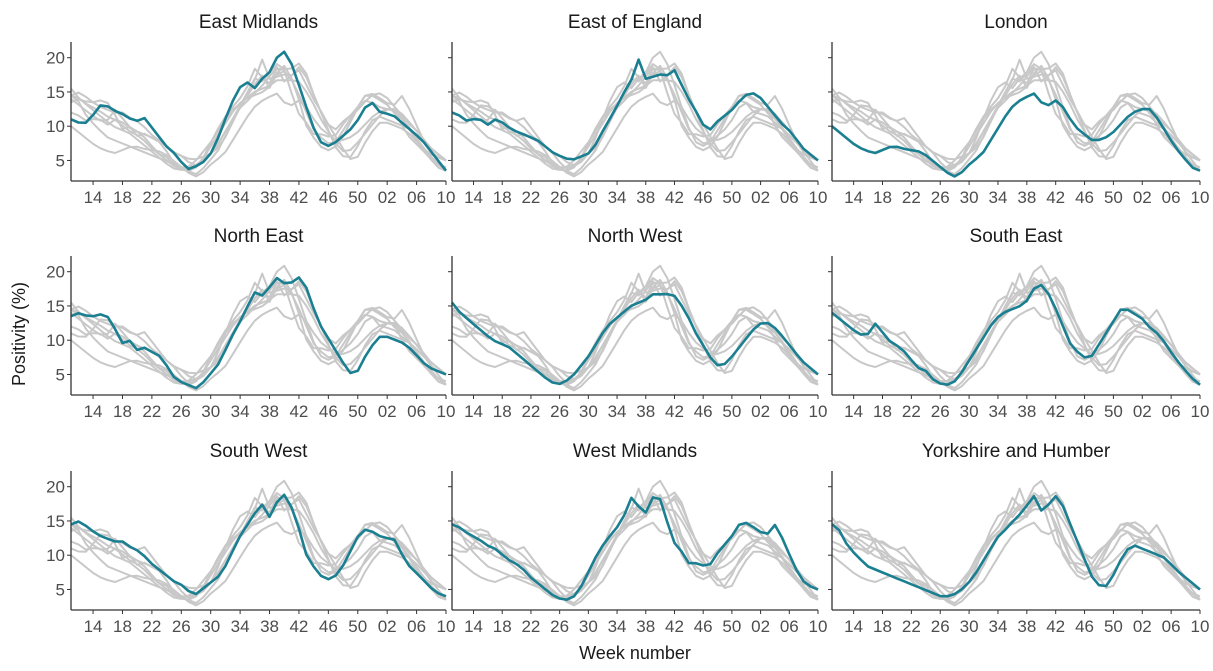 The width and height of the screenshot is (1213, 671). I want to click on panel-south-east: South East 14 18 22 26 30 34 38 42 46 50 02 06 10, so click(1018, 323).